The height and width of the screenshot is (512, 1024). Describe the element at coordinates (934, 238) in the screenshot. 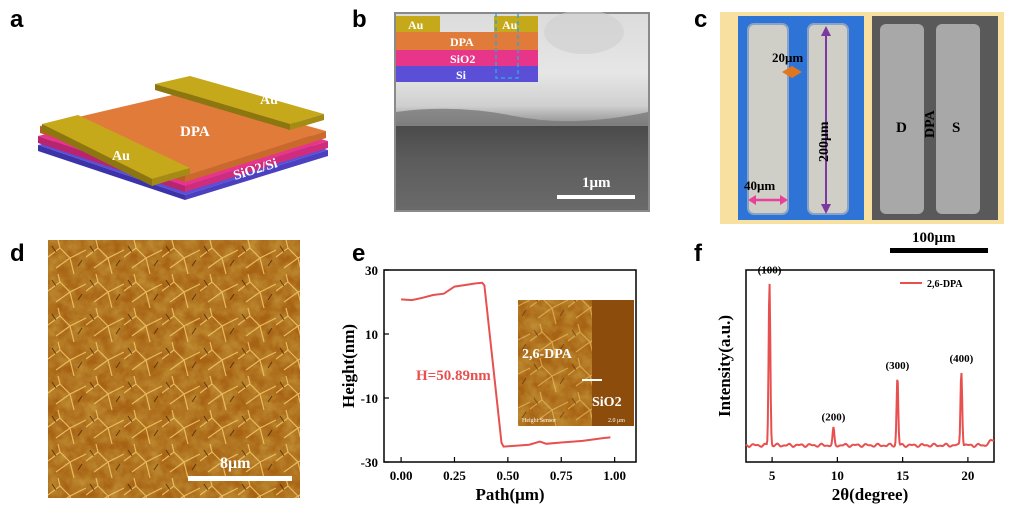

I see `optical-scale-label: 100μm` at that location.